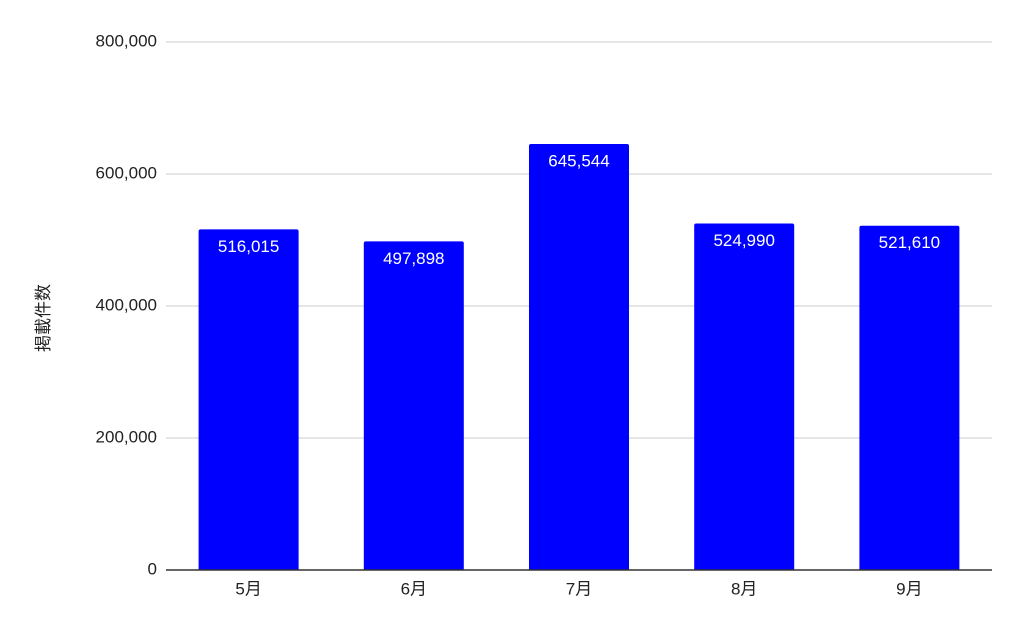  Describe the element at coordinates (126, 40) in the screenshot. I see `y-tick-label: 800,000` at that location.